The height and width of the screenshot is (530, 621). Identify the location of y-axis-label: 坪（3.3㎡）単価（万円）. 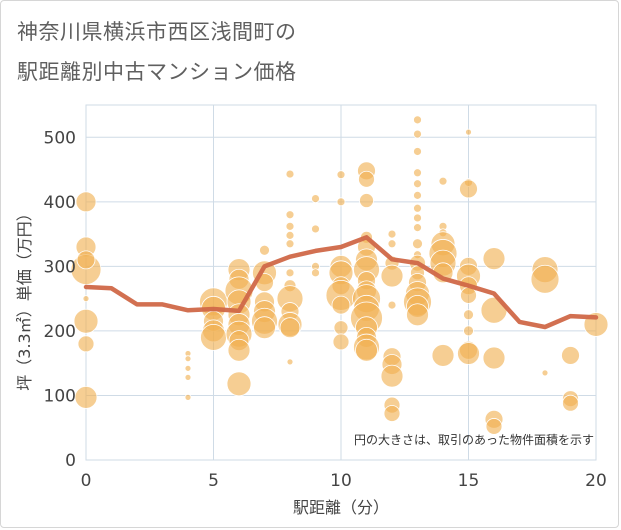
(24, 297).